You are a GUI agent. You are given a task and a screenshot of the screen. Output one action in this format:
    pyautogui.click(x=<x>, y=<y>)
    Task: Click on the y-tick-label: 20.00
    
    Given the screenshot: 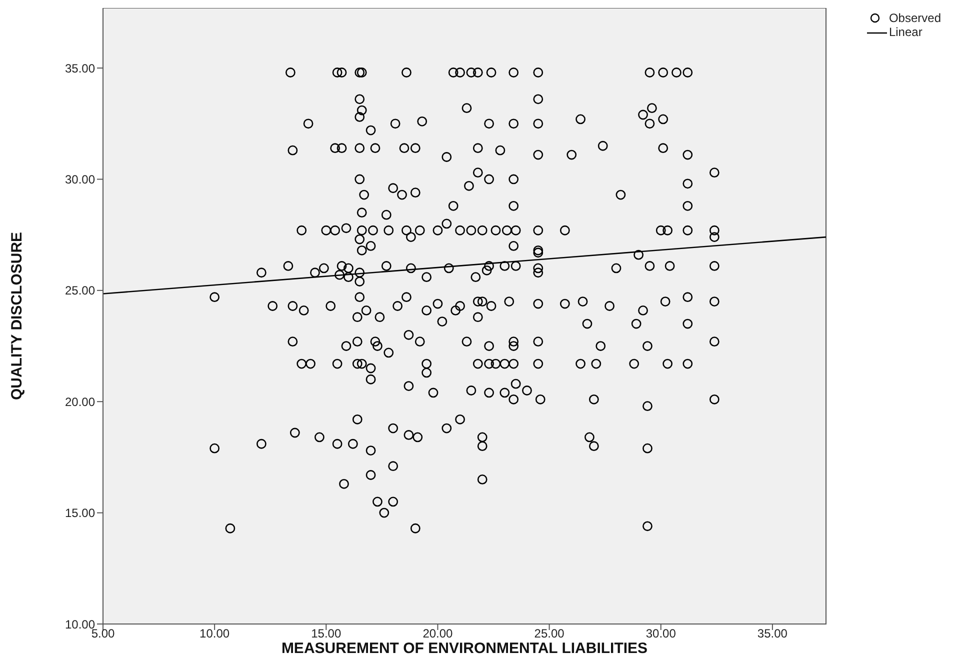 What is the action you would take?
    pyautogui.click(x=80, y=401)
    